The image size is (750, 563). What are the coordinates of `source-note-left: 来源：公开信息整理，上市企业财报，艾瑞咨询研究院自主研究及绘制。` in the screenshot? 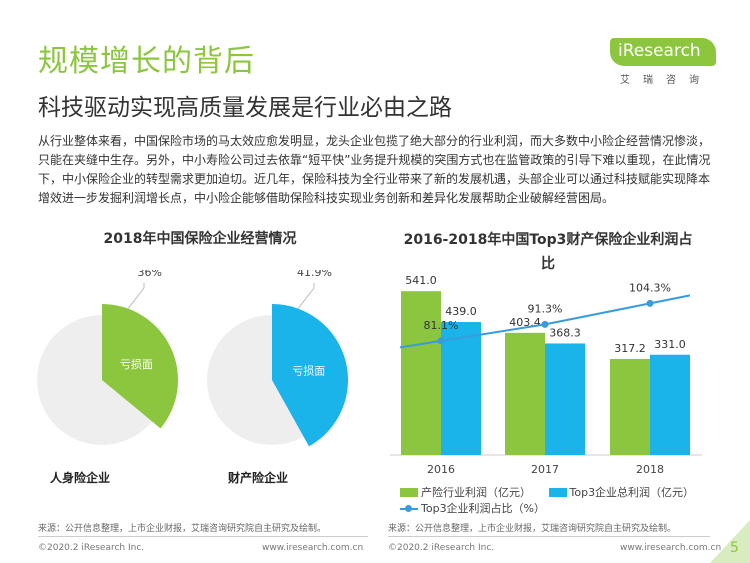 It's located at (182, 529).